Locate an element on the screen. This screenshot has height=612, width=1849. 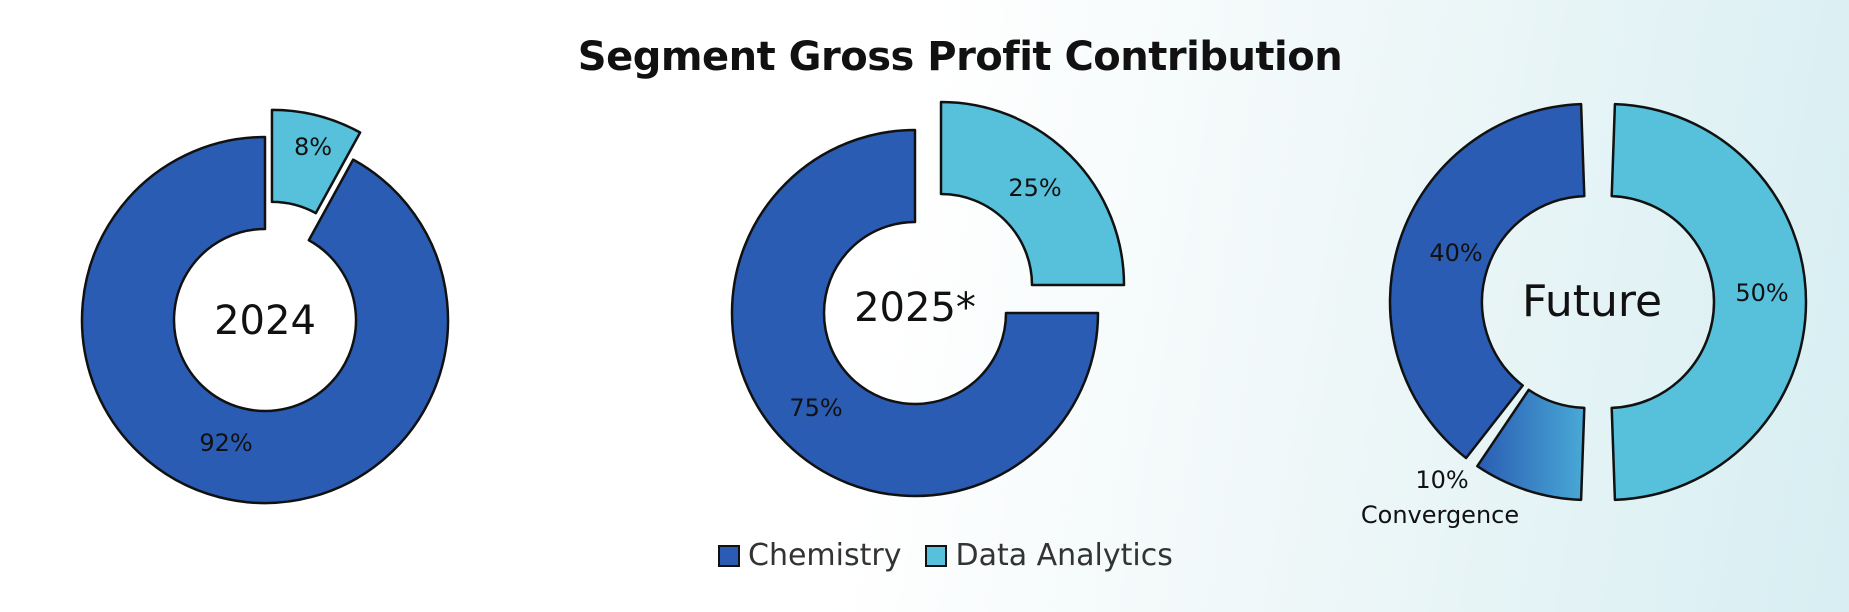
donut-center-label: 2025* is located at coordinates (915, 308).